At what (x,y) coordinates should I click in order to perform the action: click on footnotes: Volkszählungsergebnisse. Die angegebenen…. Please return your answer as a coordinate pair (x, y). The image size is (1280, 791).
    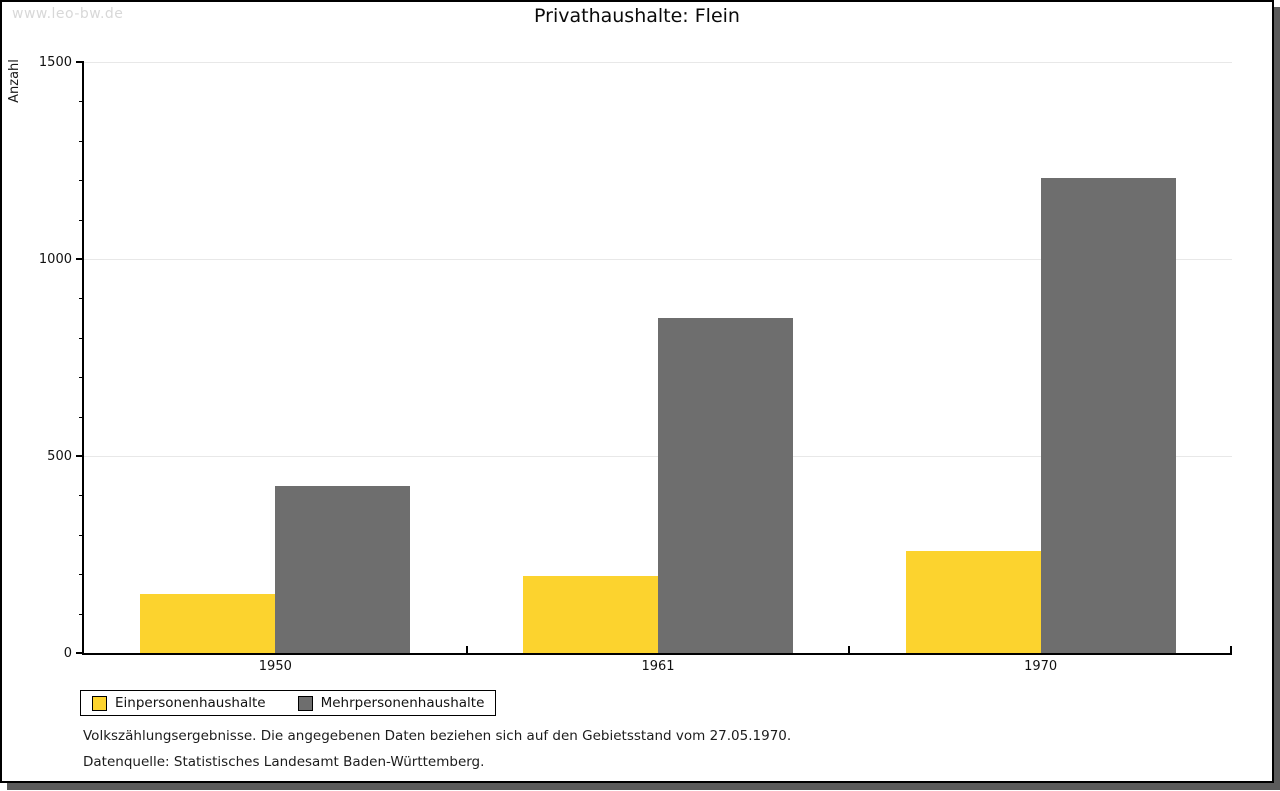
    Looking at the image, I should click on (437, 754).